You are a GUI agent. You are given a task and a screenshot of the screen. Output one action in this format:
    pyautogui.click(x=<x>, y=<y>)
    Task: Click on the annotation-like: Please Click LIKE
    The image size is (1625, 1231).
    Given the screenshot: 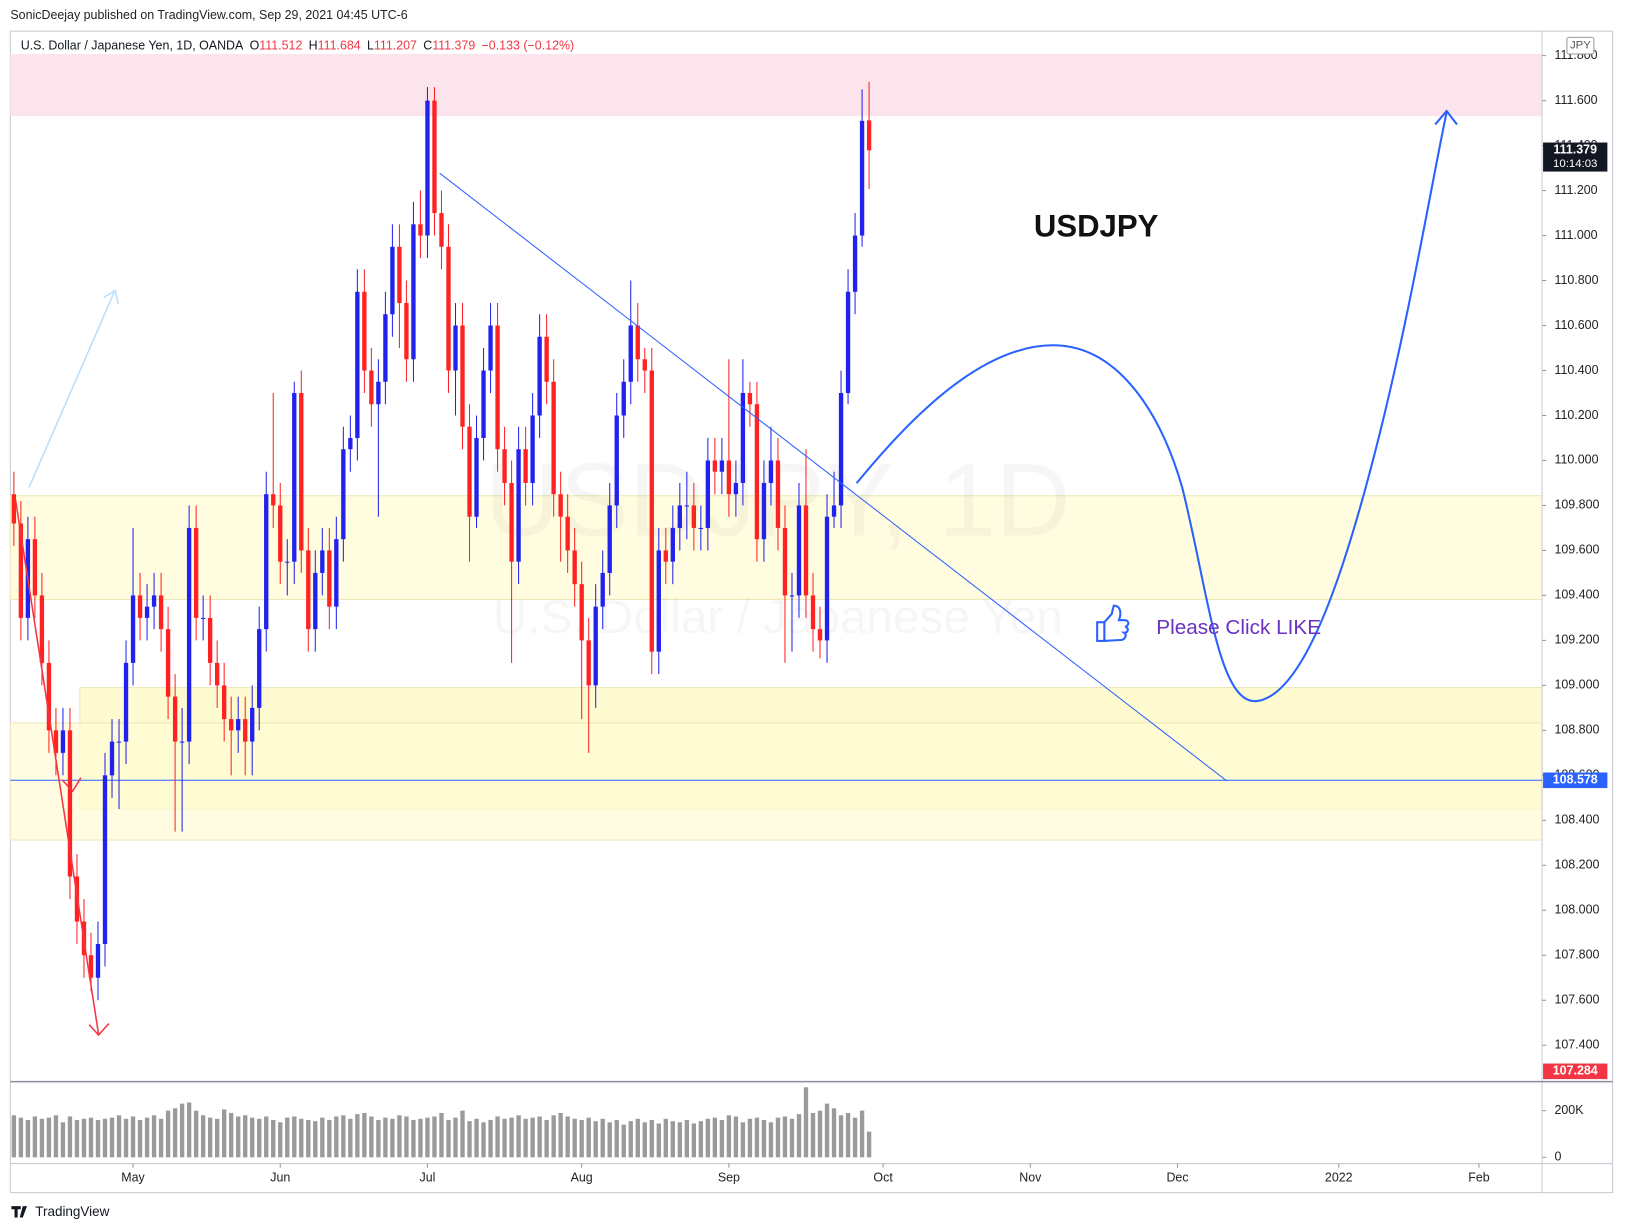 What is the action you would take?
    pyautogui.click(x=1238, y=627)
    